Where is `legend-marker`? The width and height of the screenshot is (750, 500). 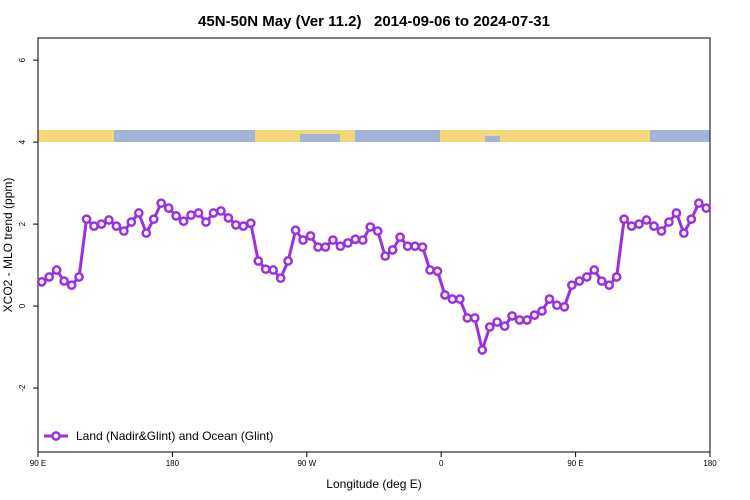 legend-marker is located at coordinates (56, 436).